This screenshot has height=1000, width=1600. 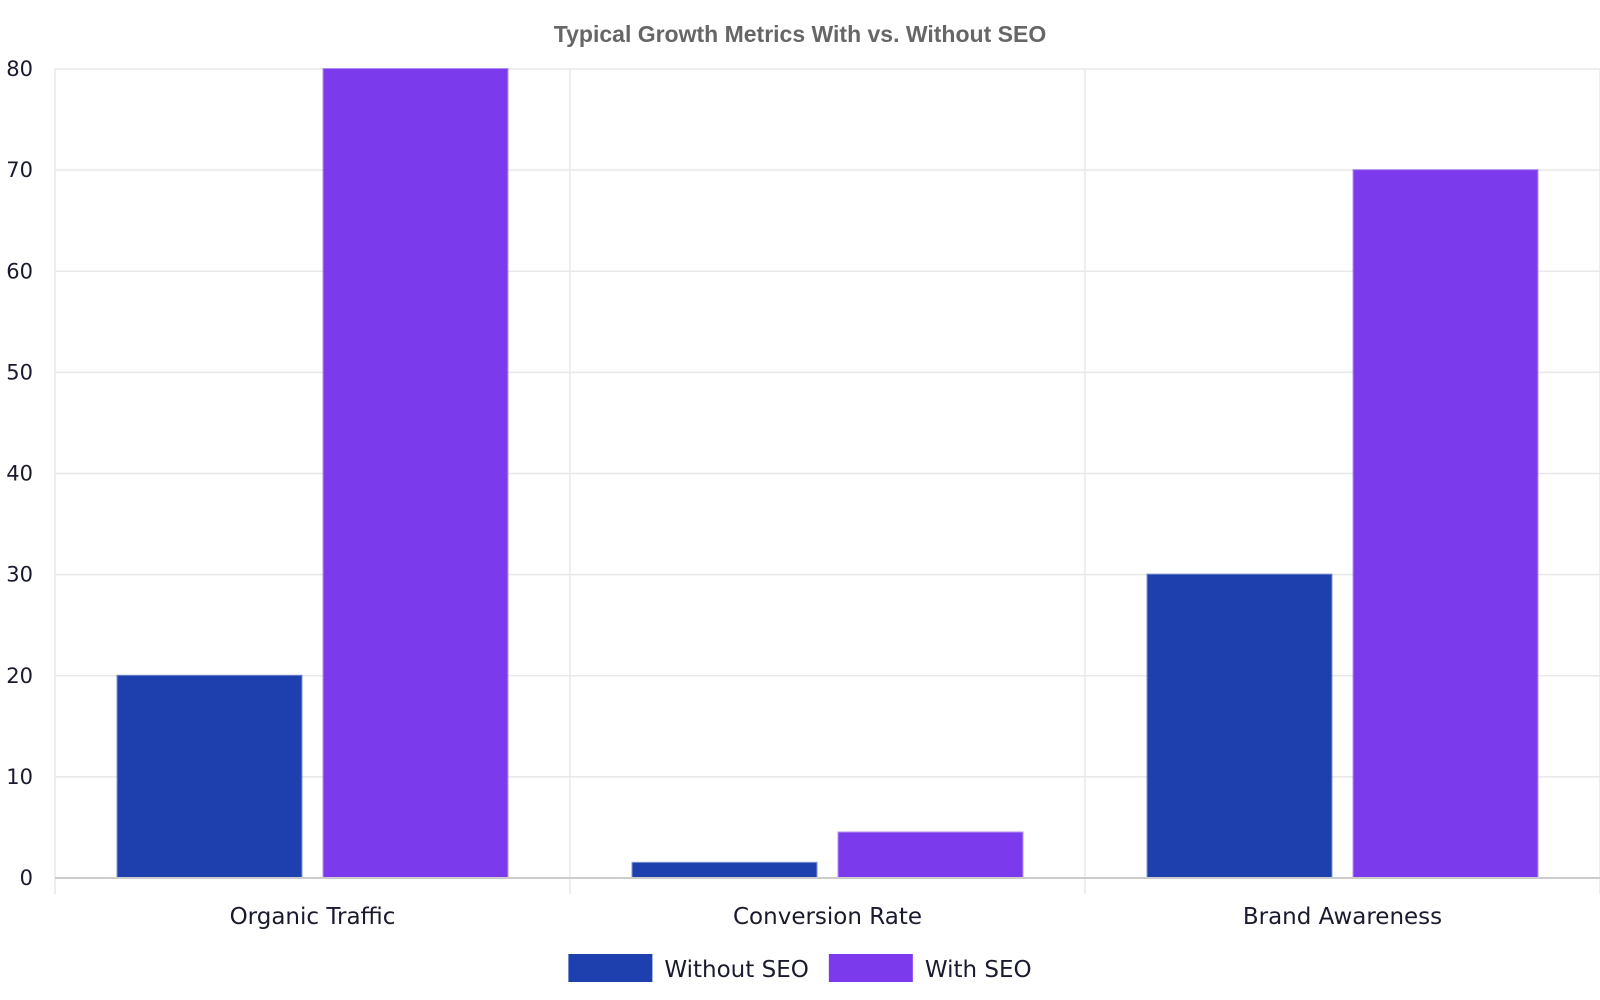 I want to click on y-tick-label: 60, so click(x=19, y=271).